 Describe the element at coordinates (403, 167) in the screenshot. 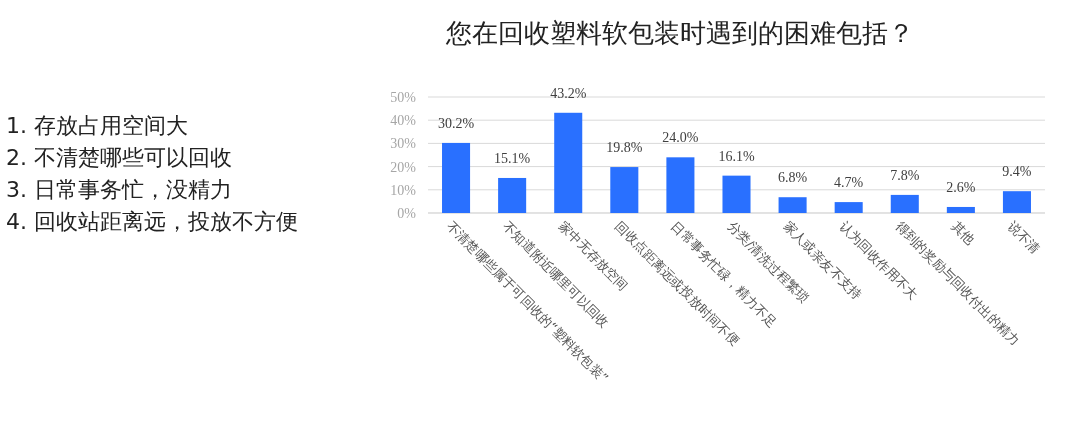

I see `y-tick-label: 20%` at that location.